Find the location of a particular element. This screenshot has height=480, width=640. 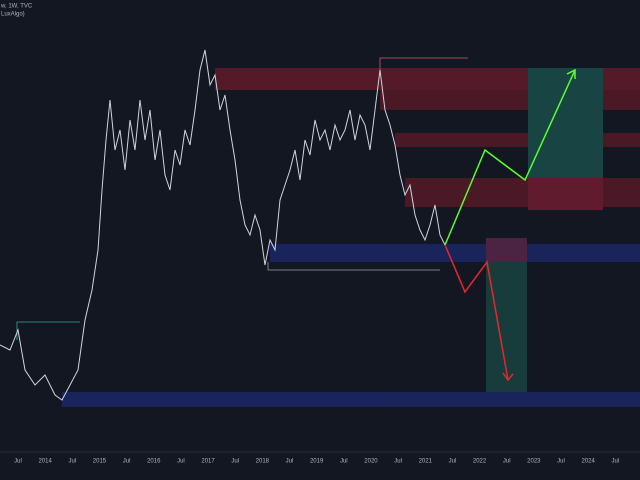

indicator-info: LuxAlgo) is located at coordinates (13, 15).